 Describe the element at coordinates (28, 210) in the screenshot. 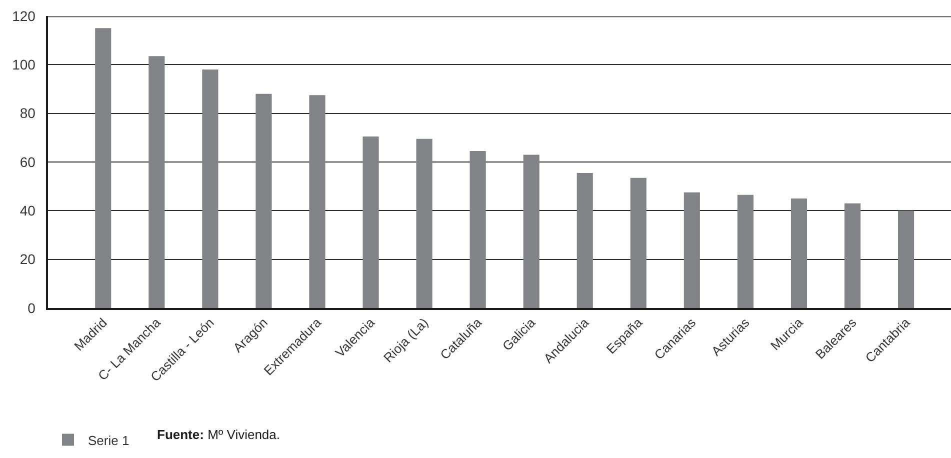

I see `y-tick-label: 40` at that location.